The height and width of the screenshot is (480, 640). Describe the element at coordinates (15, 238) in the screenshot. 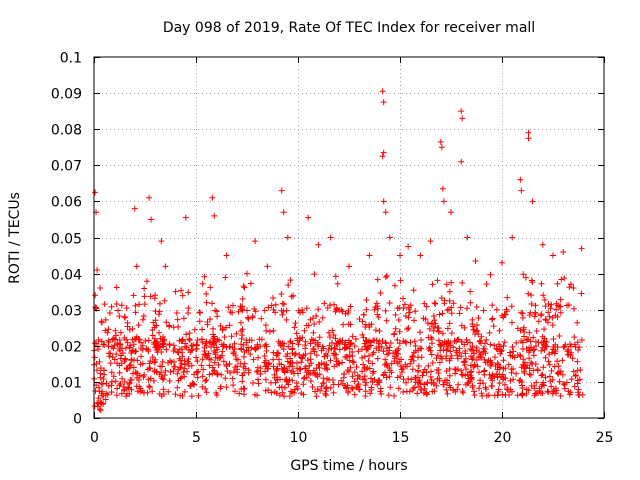

I see `y-axis-label: ROTI / TECUs` at that location.